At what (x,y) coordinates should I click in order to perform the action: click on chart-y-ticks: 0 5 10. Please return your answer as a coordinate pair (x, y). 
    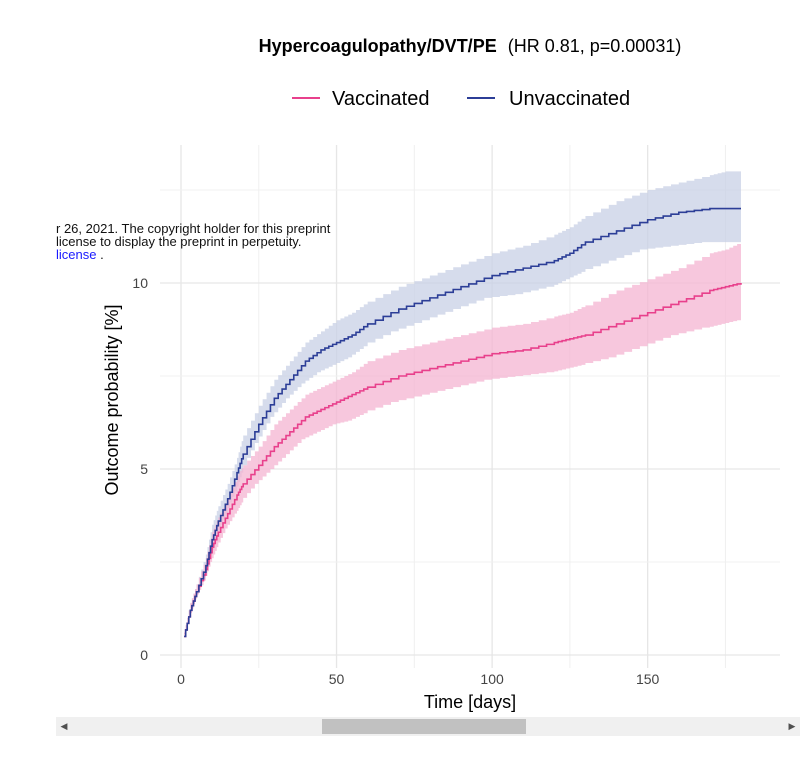
    Looking at the image, I should click on (140, 469).